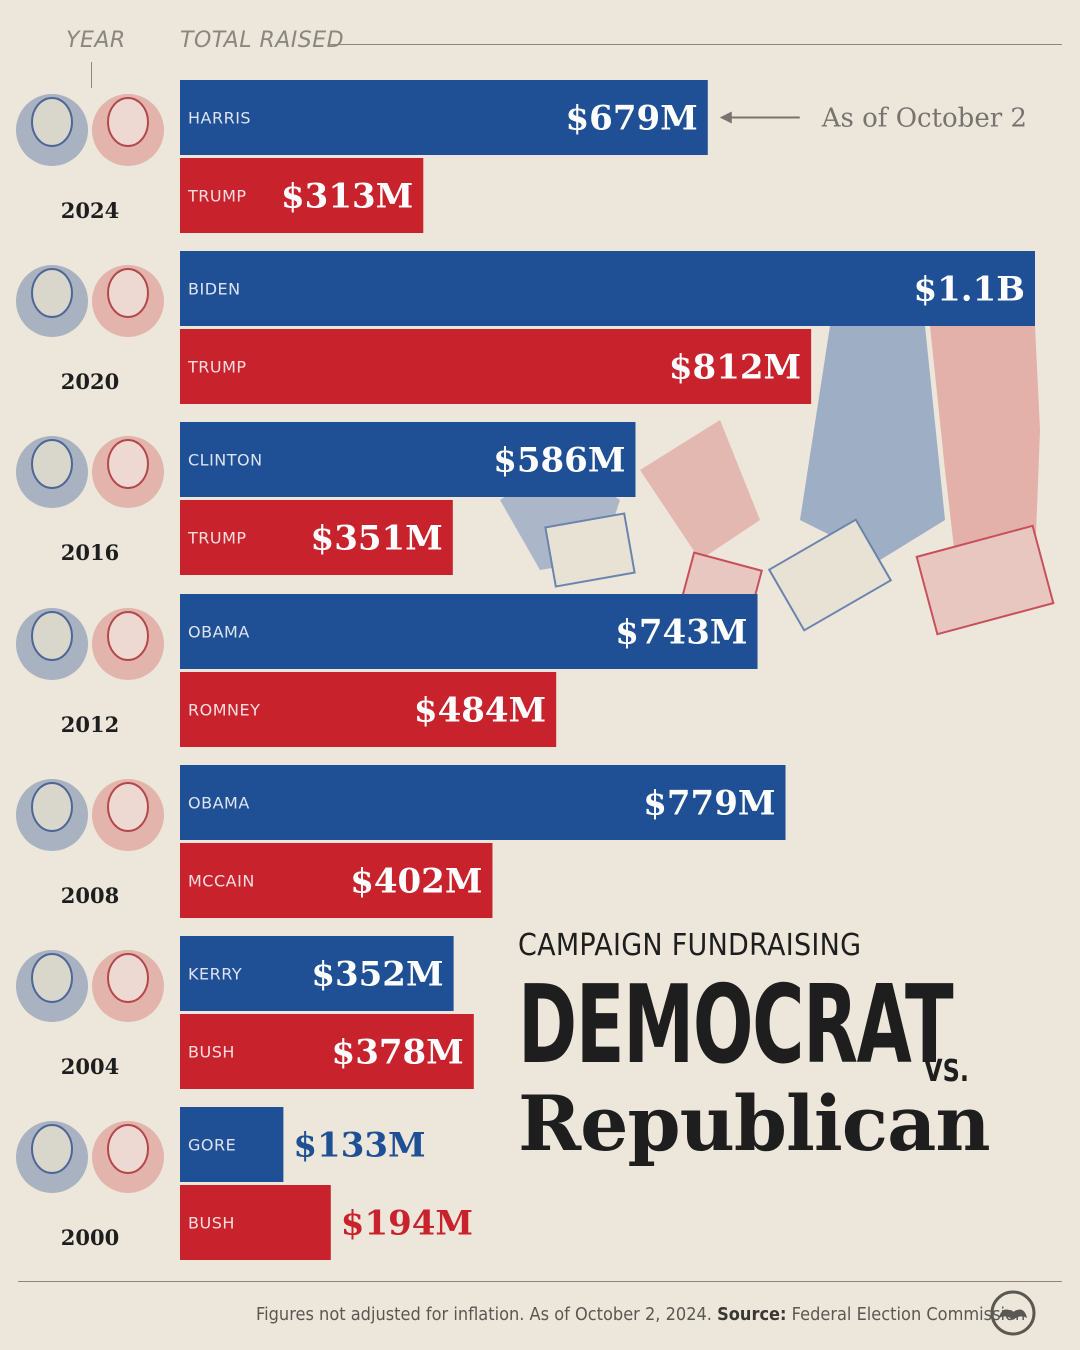 The image size is (1080, 1350). I want to click on value-label: $313M, so click(347, 197).